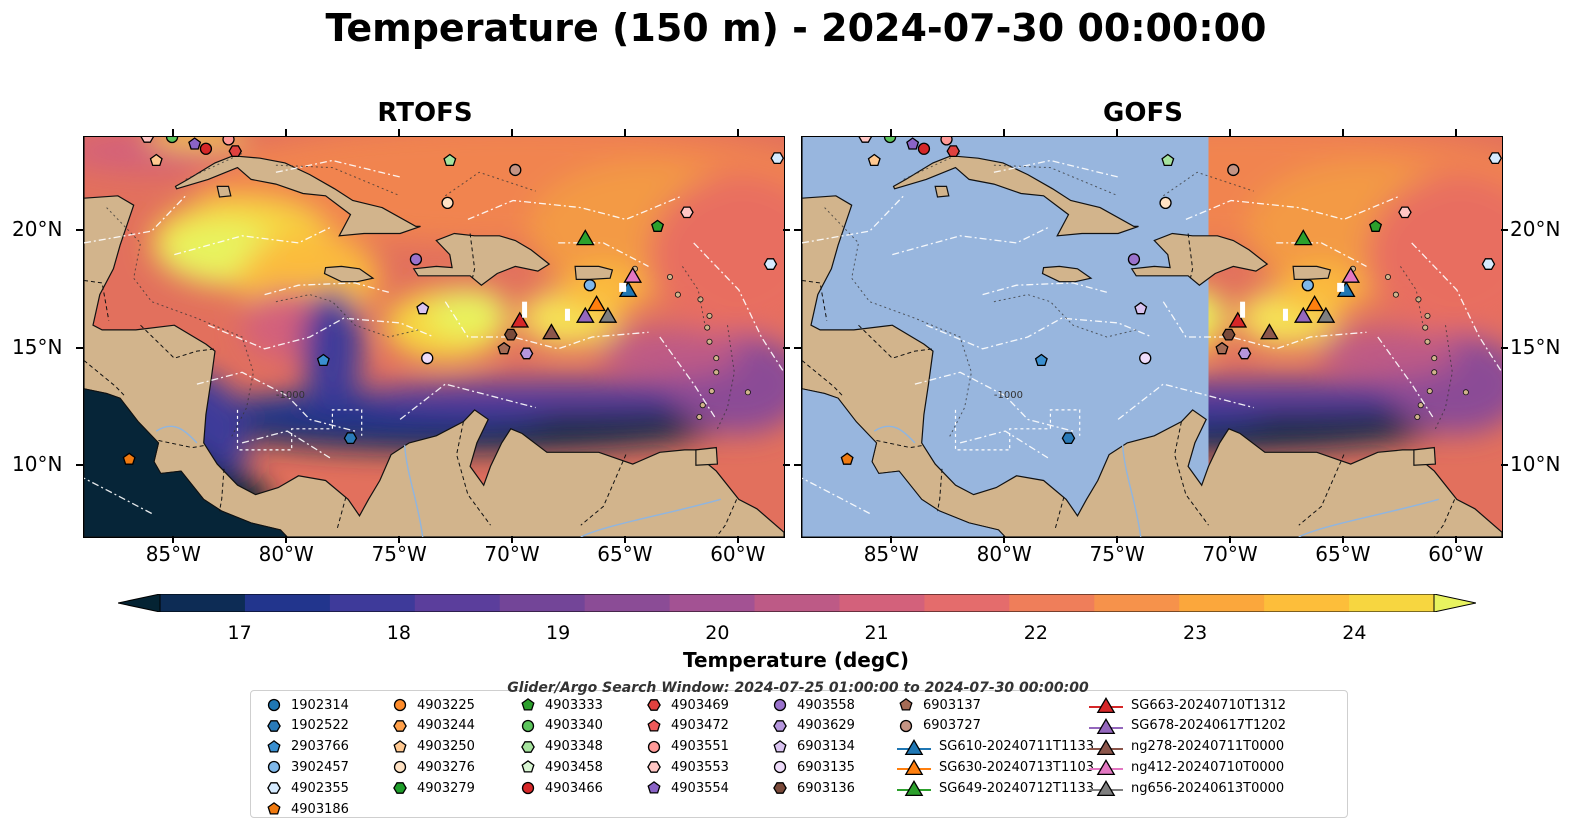  I want to click on panel-title-gofs: GOFS, so click(1143, 113).